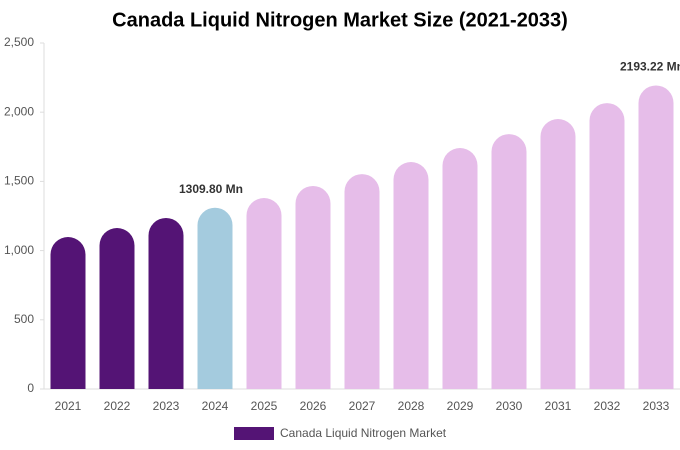  Describe the element at coordinates (166, 406) in the screenshot. I see `x-tick-label: 2023` at that location.